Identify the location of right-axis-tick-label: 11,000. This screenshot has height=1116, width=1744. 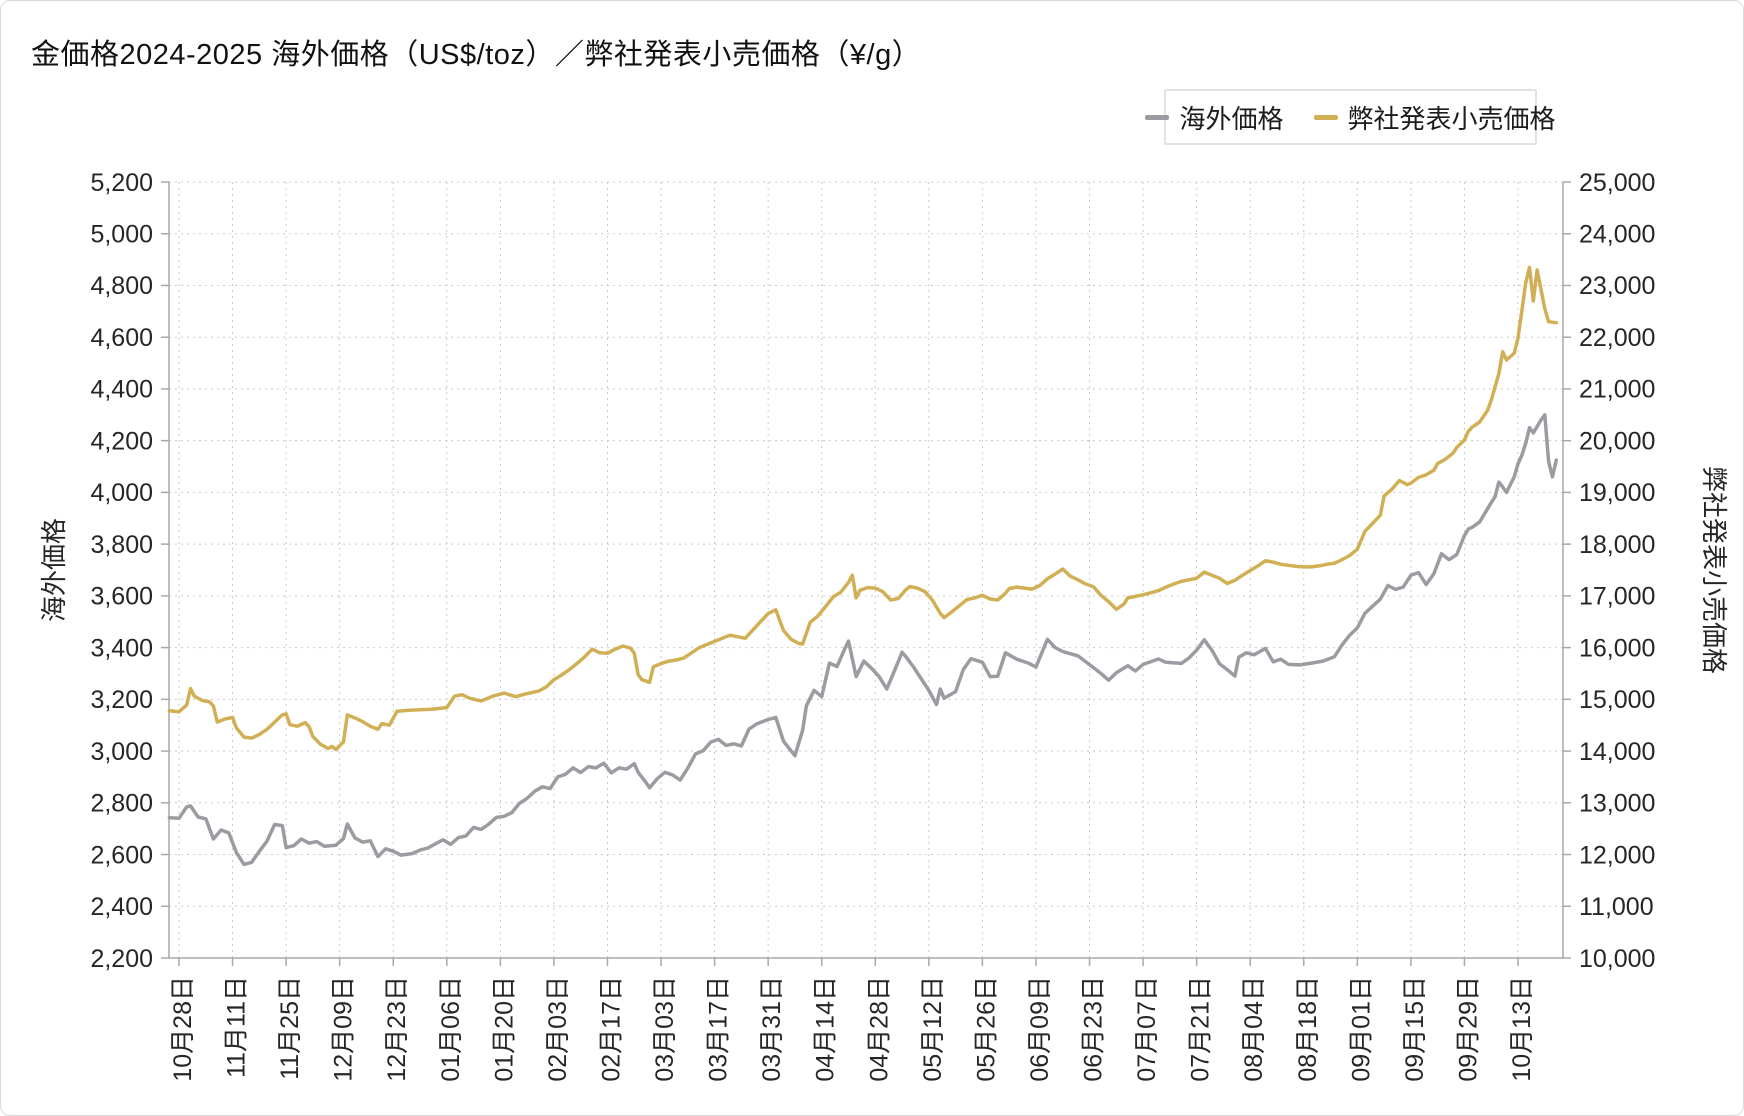
(1616, 907).